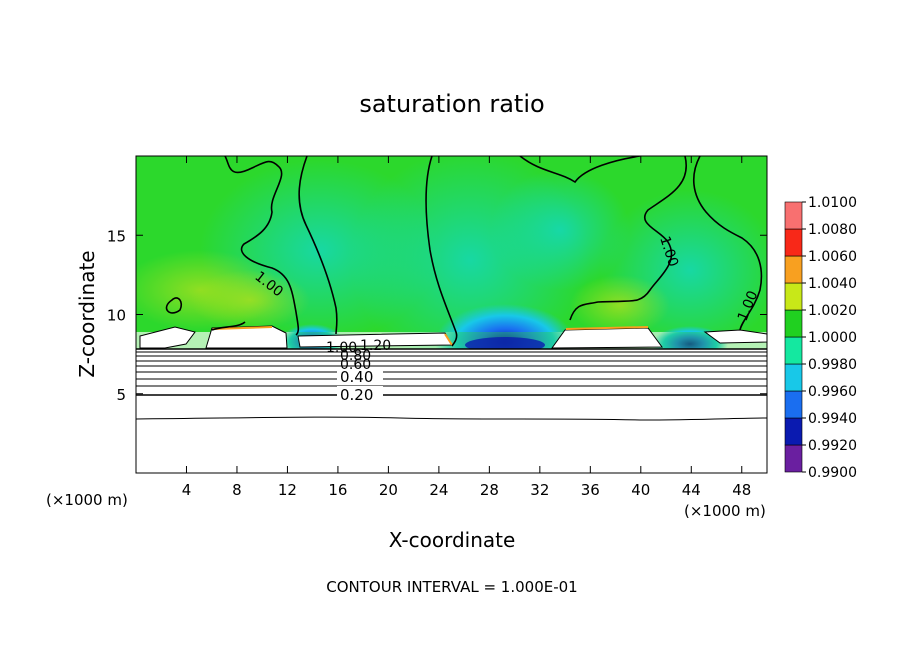 This screenshot has height=654, width=904. I want to click on x-tick-label: 32, so click(539, 490).